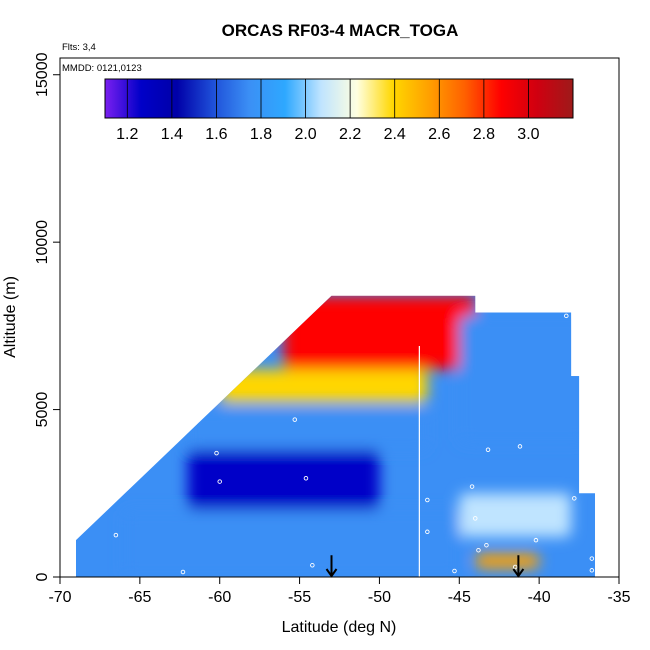 Image resolution: width=650 pixels, height=650 pixels. I want to click on y-axis: 0 5000 10000 15000, so click(47, 316).